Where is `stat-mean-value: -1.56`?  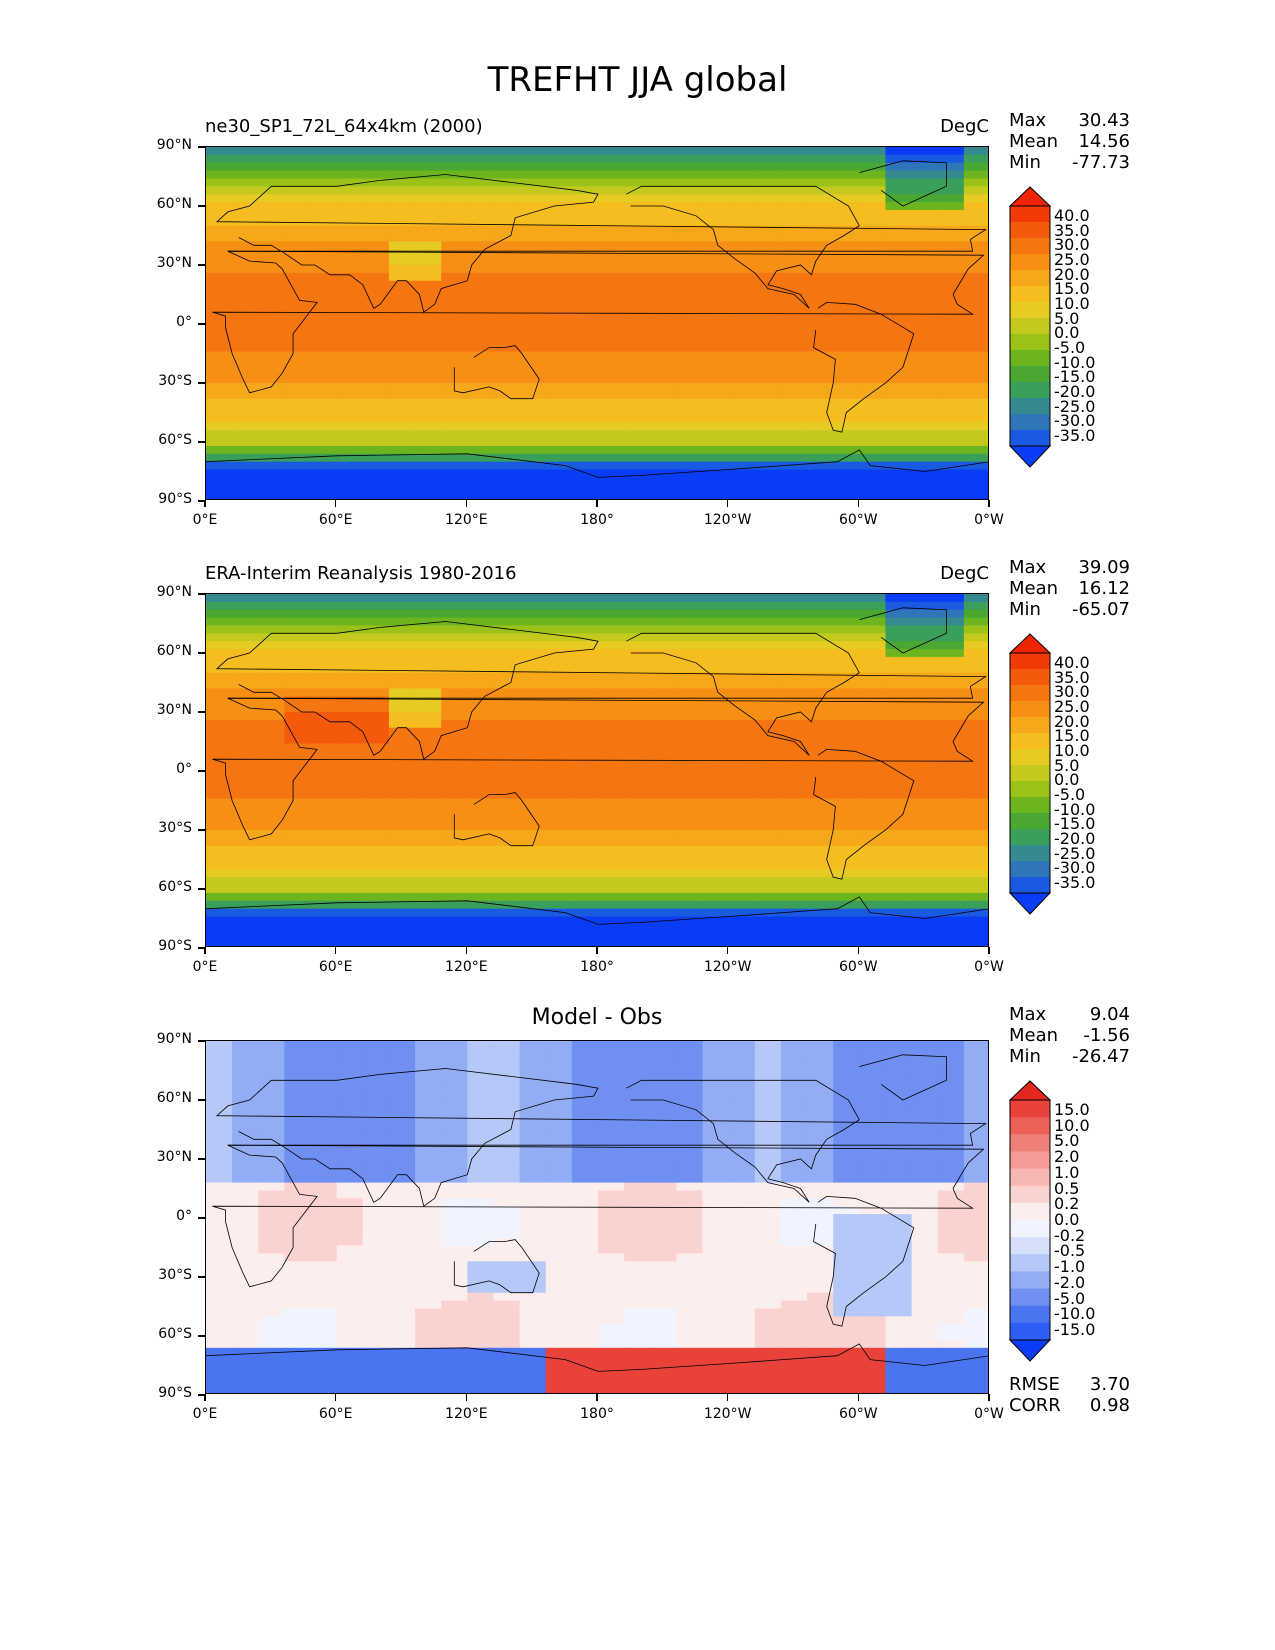
stat-mean-value: -1.56 is located at coordinates (1106, 1035).